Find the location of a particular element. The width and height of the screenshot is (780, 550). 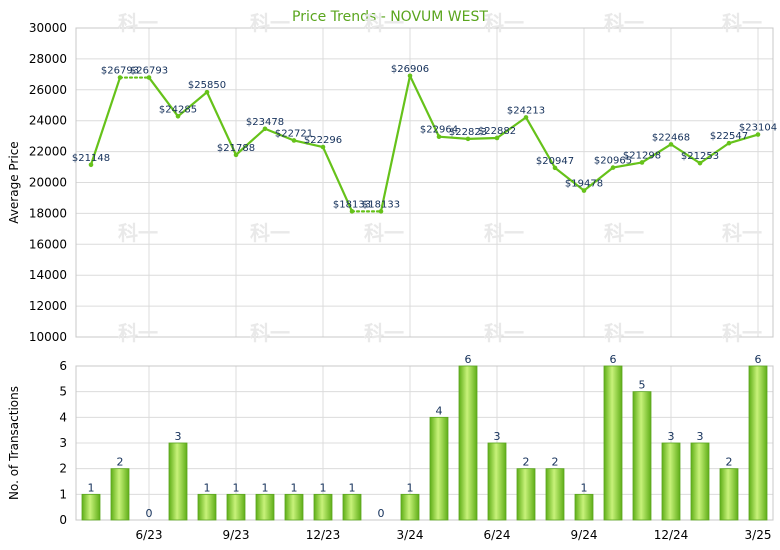

transaction-count-label: 3 is located at coordinates (671, 436).